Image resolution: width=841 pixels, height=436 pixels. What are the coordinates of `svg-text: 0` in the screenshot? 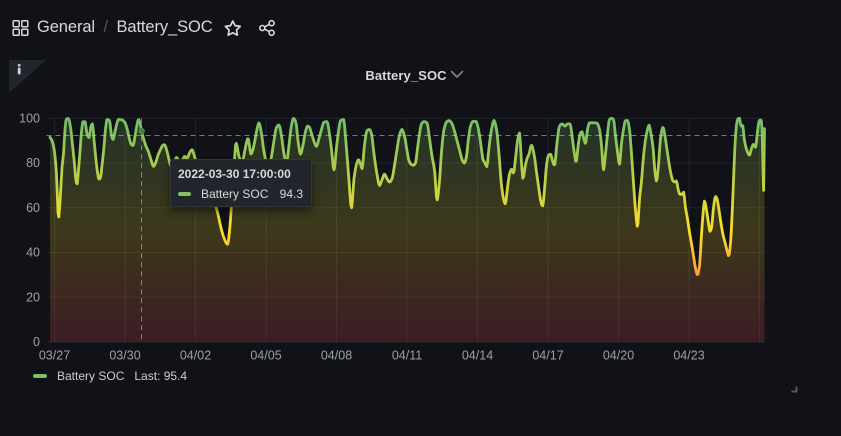 It's located at (36, 342).